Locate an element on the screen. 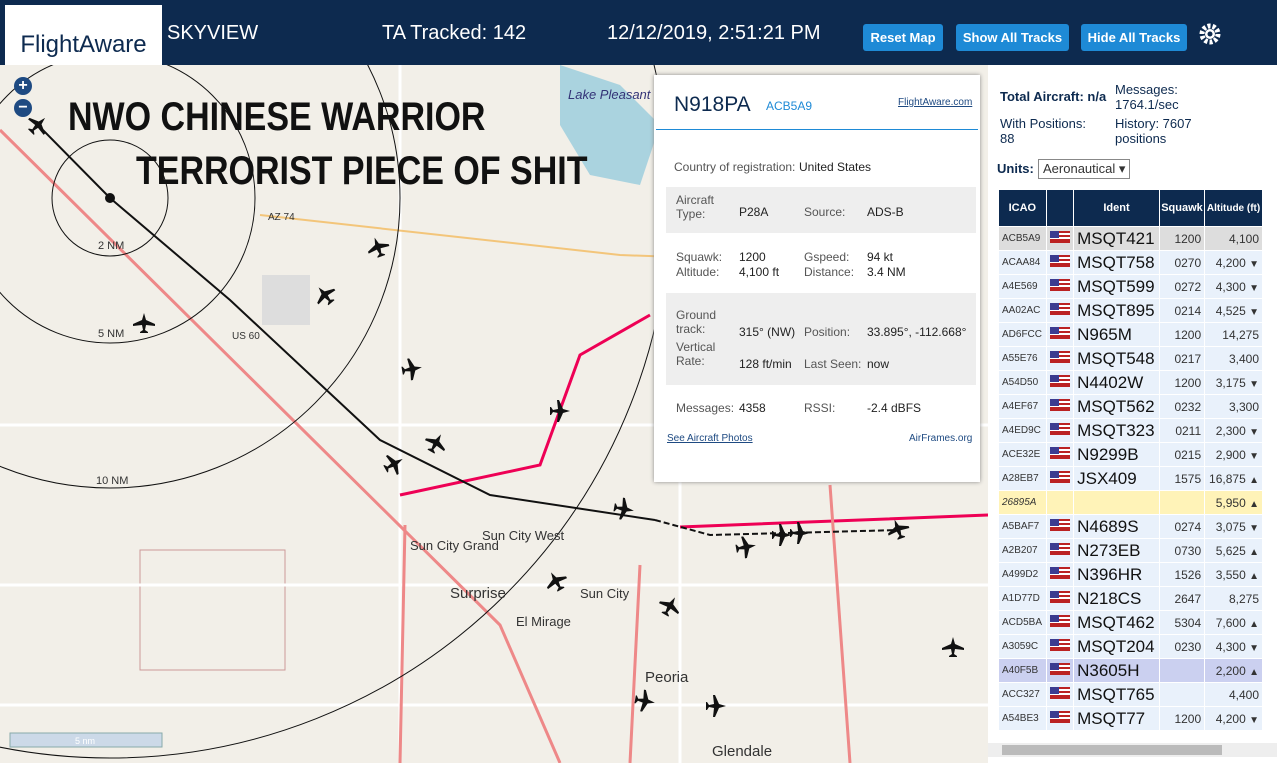  button: Hide All Tracks is located at coordinates (1134, 37).